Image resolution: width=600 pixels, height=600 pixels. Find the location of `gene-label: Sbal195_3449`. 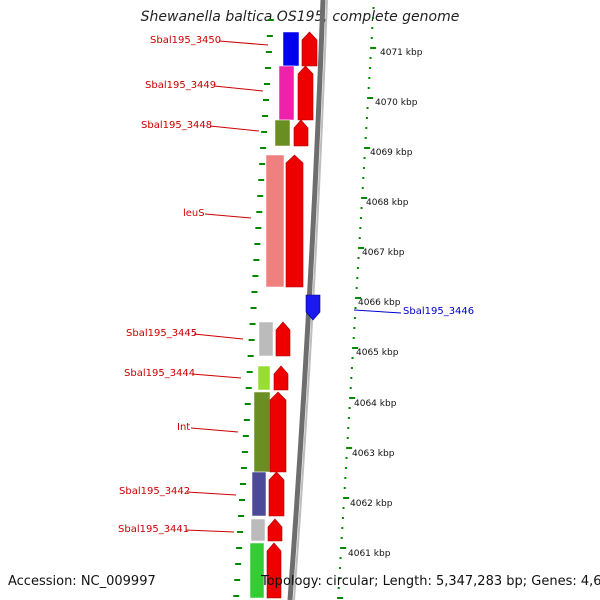

gene-label: Sbal195_3449 is located at coordinates (180, 85).